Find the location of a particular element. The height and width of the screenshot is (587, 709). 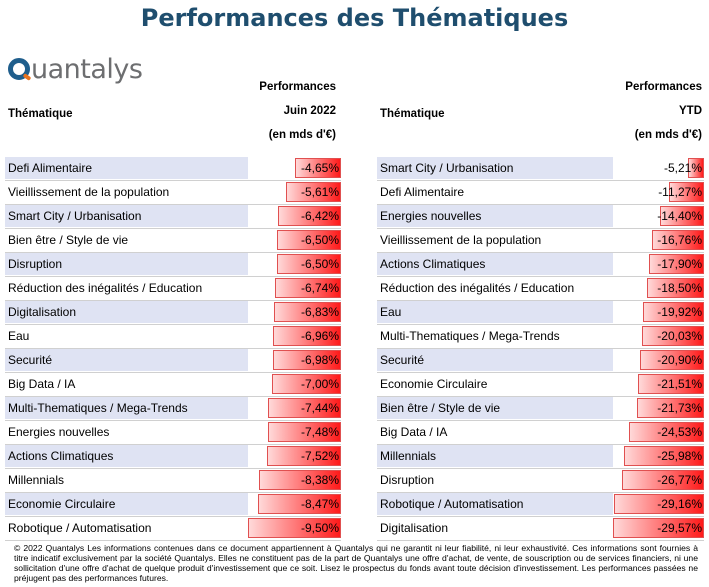

left-row-value: -9,50% is located at coordinates (319, 528).